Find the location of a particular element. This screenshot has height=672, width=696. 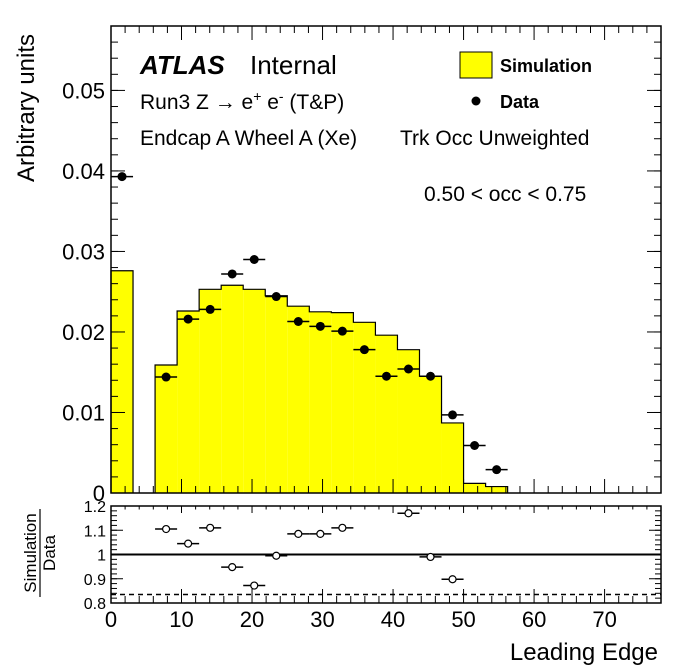

y-tick-label: 0.01 is located at coordinates (83, 412).